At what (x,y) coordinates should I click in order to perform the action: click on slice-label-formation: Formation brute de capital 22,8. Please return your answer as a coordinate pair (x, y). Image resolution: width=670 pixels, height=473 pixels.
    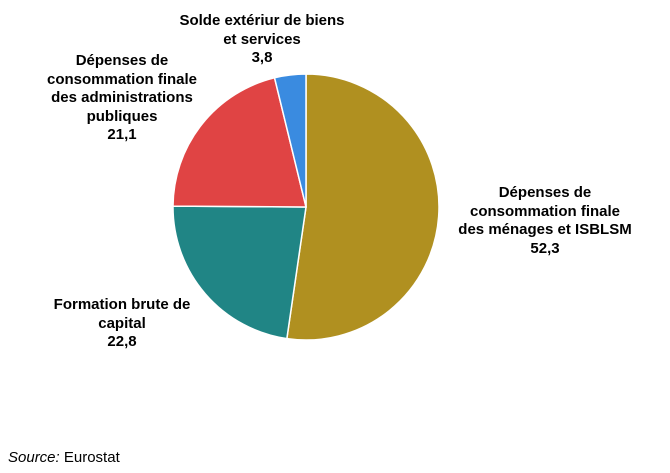
    Looking at the image, I should click on (122, 324).